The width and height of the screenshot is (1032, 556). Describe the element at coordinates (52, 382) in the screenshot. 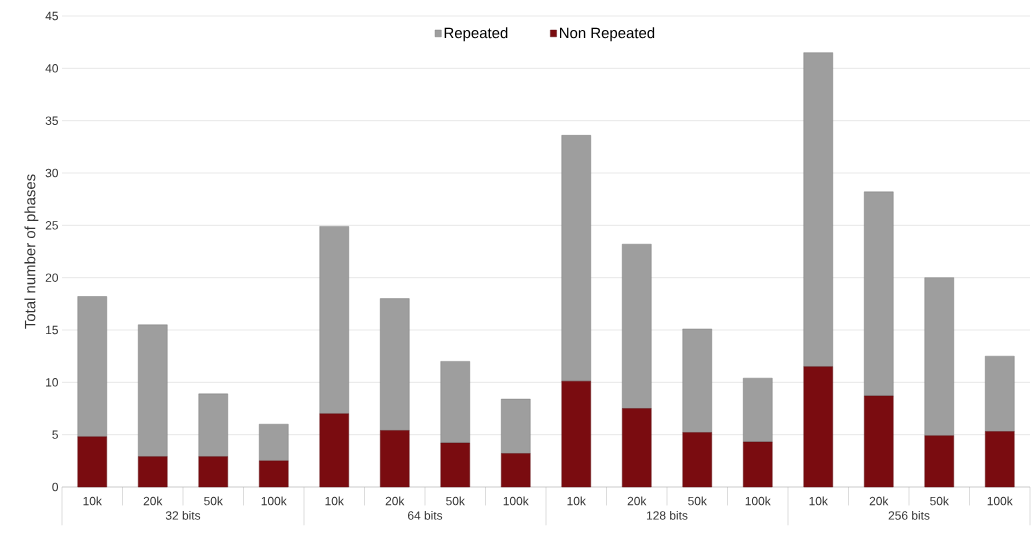

I see `y-tick-label: 10` at that location.